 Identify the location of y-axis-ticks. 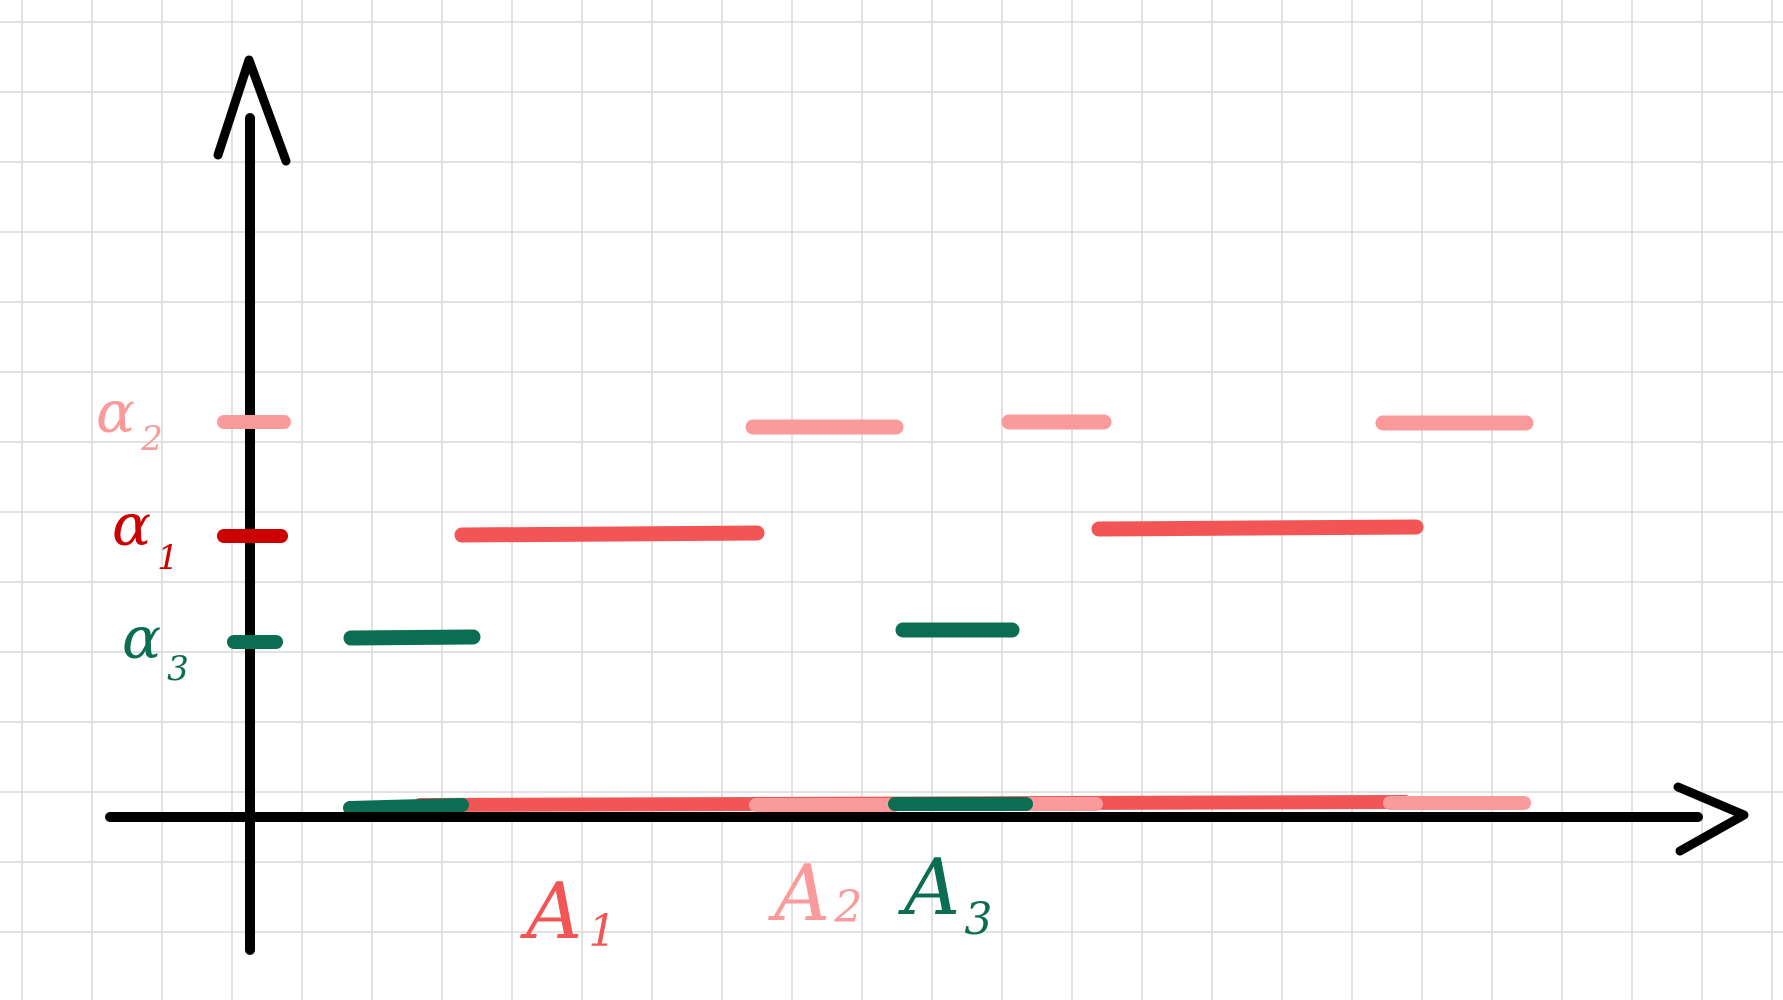
(254, 532).